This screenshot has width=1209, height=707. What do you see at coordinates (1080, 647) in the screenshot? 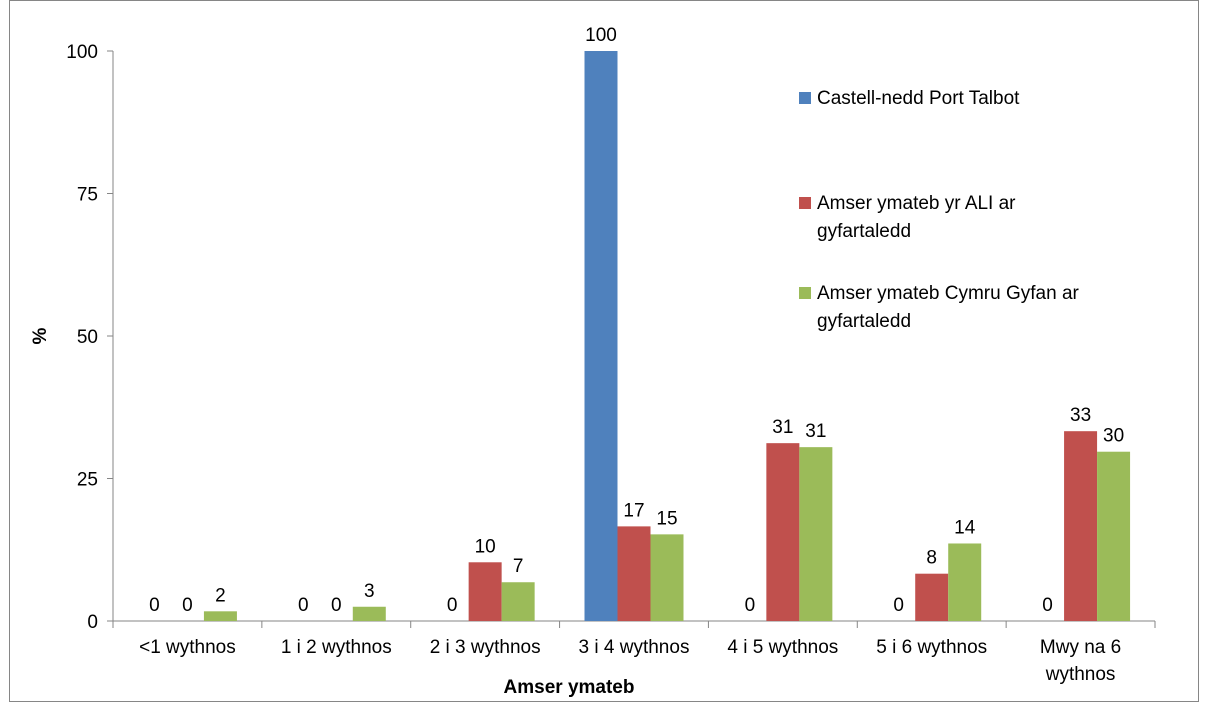
I see `x-tick-label: Mwy na 6` at bounding box center [1080, 647].